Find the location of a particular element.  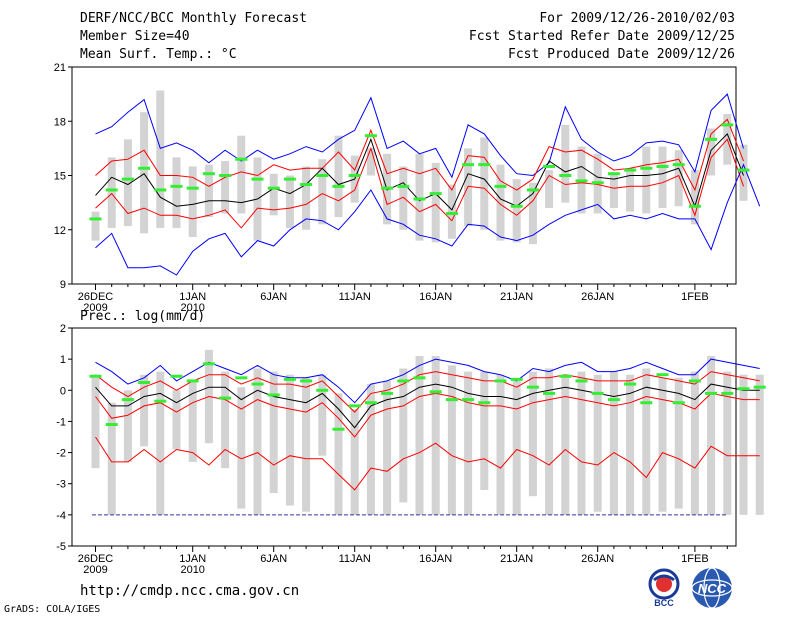

ncc-logo-text: NCC is located at coordinates (712, 588).